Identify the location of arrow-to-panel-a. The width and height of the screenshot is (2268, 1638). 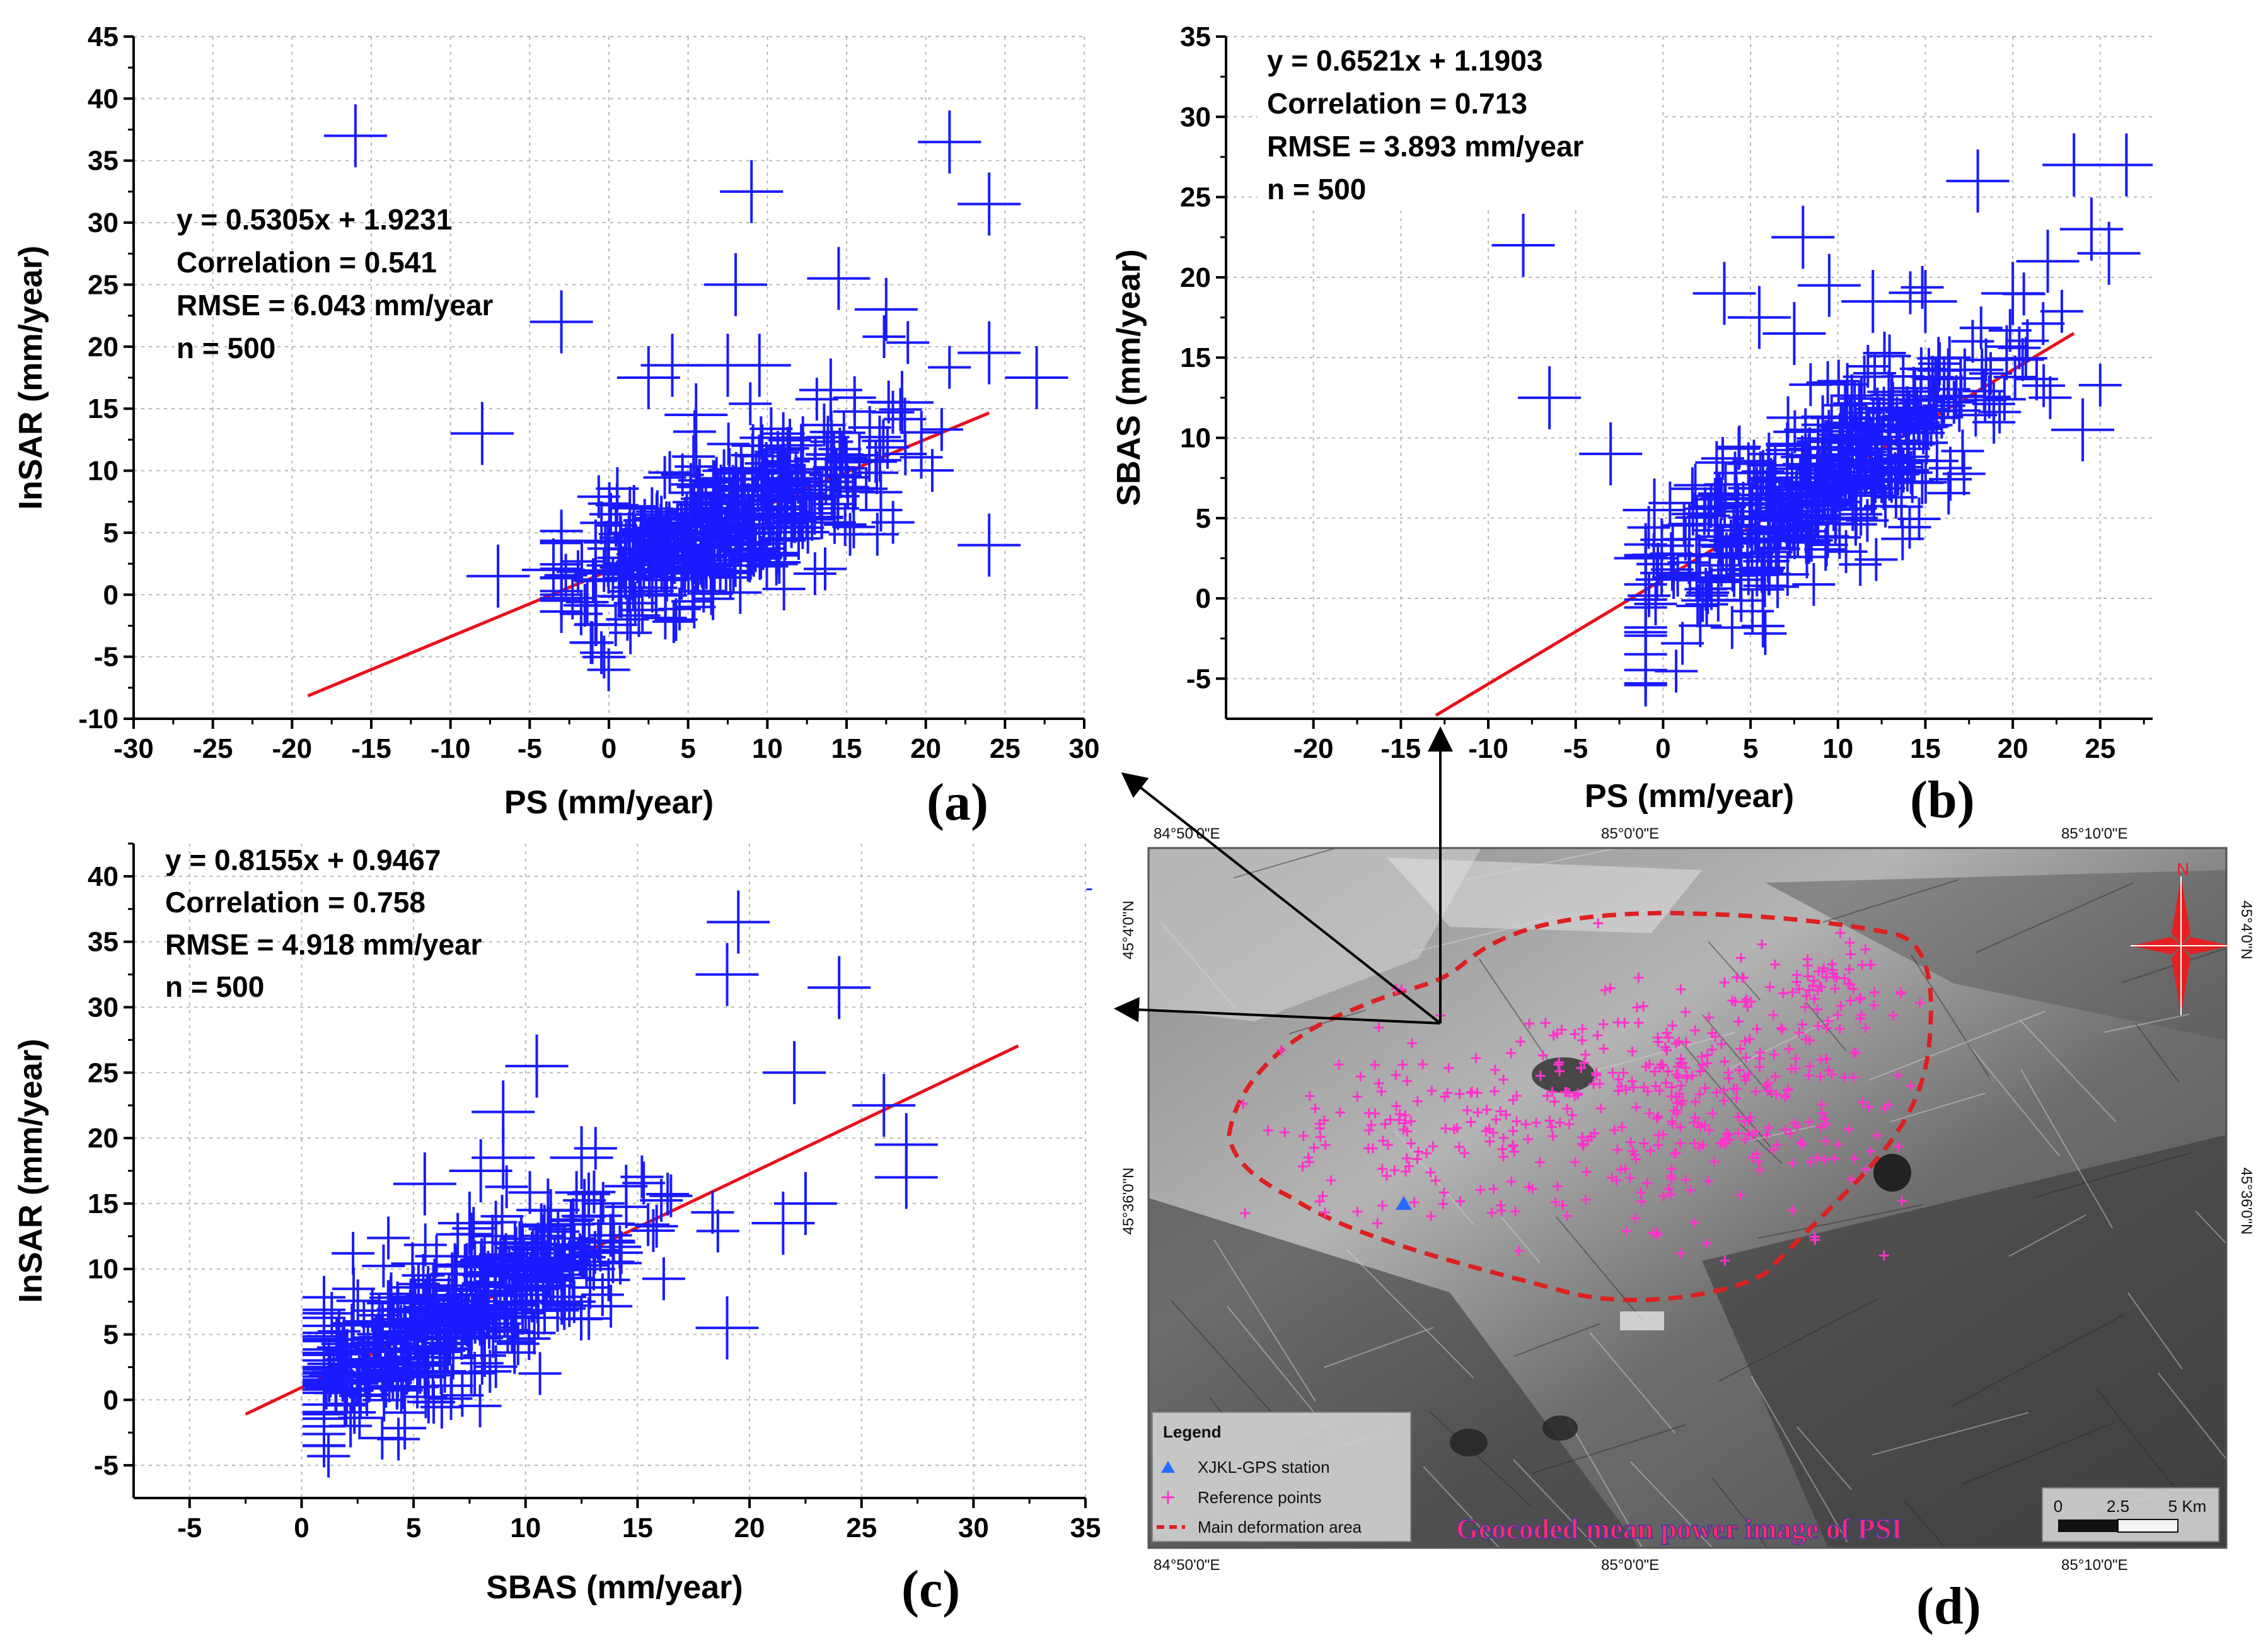
(1281, 898).